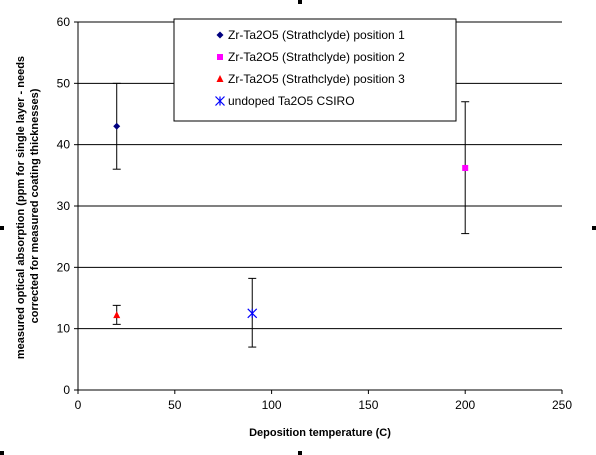  What do you see at coordinates (300, 2) in the screenshot?
I see `selection-handle-top` at bounding box center [300, 2].